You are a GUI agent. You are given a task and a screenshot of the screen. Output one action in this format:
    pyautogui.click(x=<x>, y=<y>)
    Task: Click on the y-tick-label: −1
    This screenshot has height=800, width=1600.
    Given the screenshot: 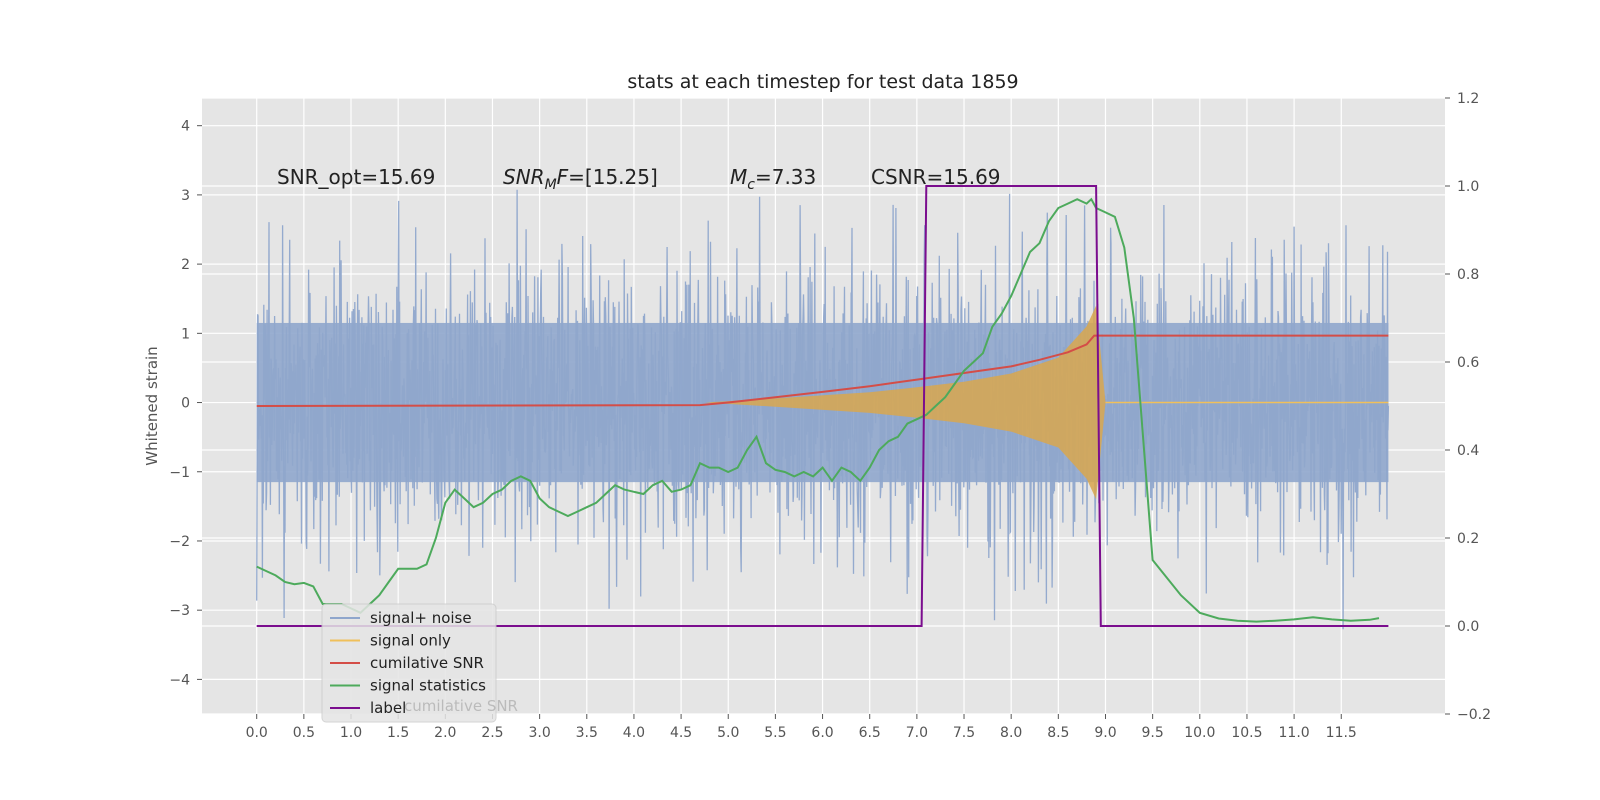 What is the action you would take?
    pyautogui.click(x=179, y=473)
    